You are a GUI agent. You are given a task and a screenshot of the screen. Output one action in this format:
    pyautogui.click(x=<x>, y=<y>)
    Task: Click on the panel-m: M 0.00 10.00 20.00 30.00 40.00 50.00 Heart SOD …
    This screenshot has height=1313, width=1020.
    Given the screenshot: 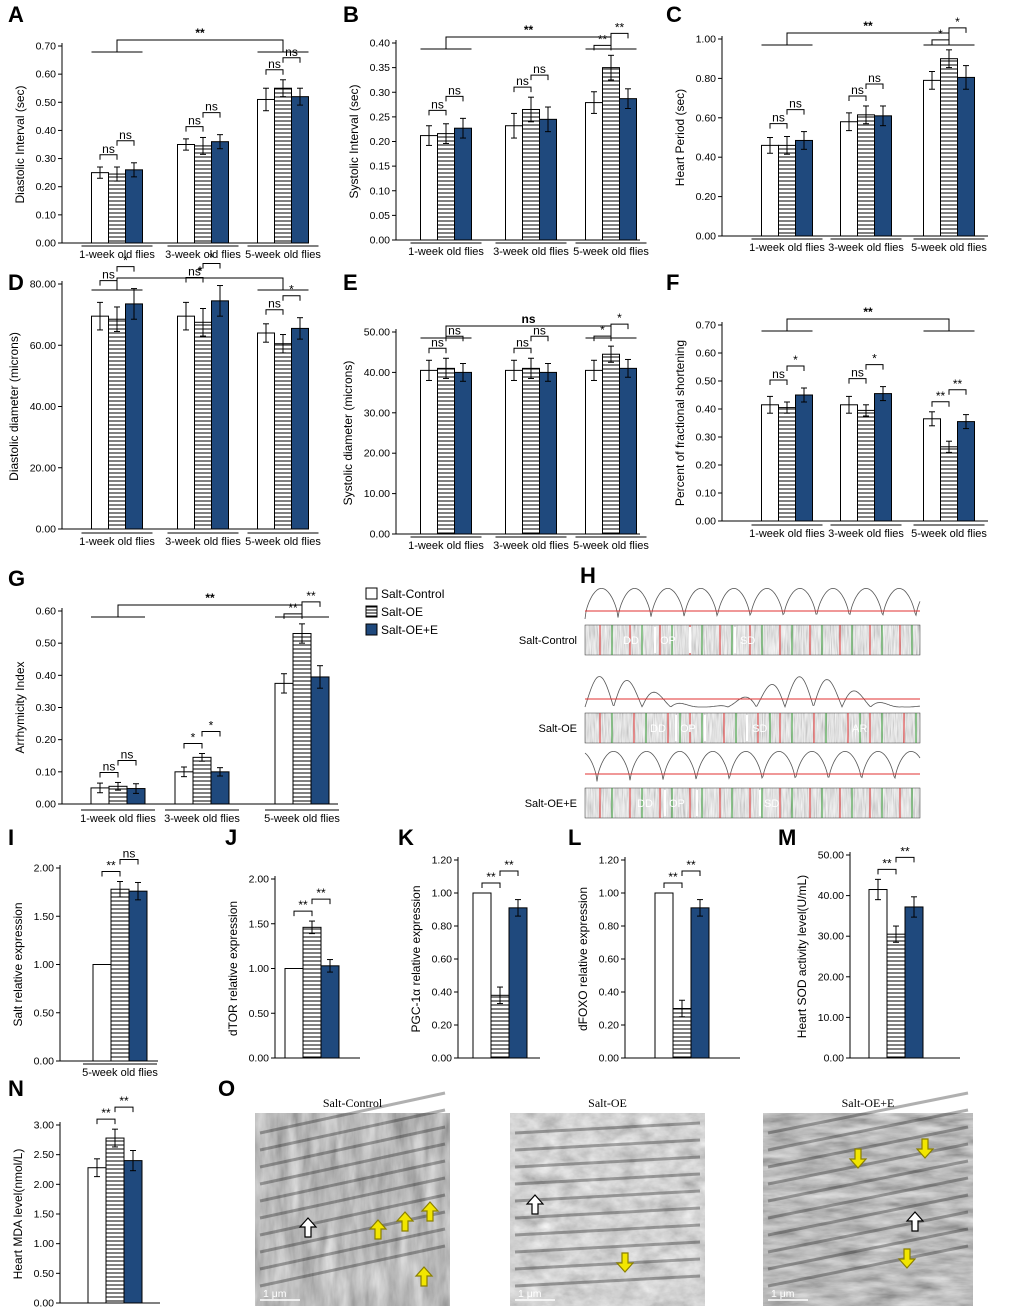 What is the action you would take?
    pyautogui.click(x=869, y=945)
    